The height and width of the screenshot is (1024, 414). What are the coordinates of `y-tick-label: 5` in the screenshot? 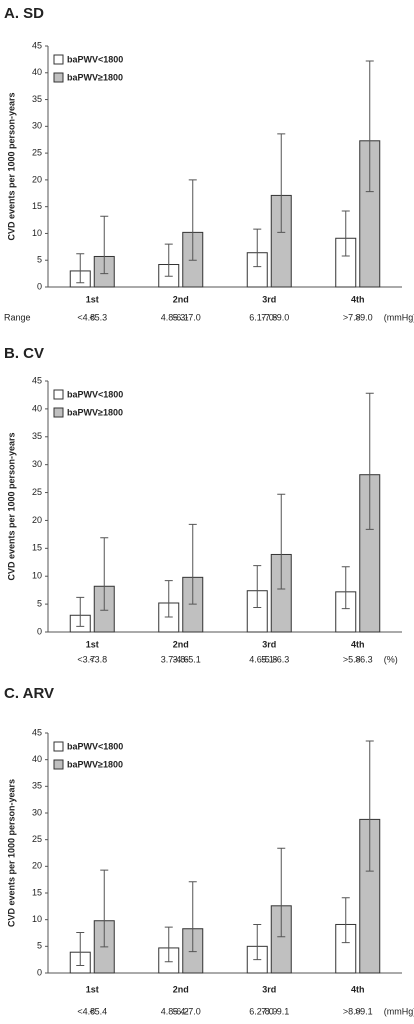 It's located at (39, 946).